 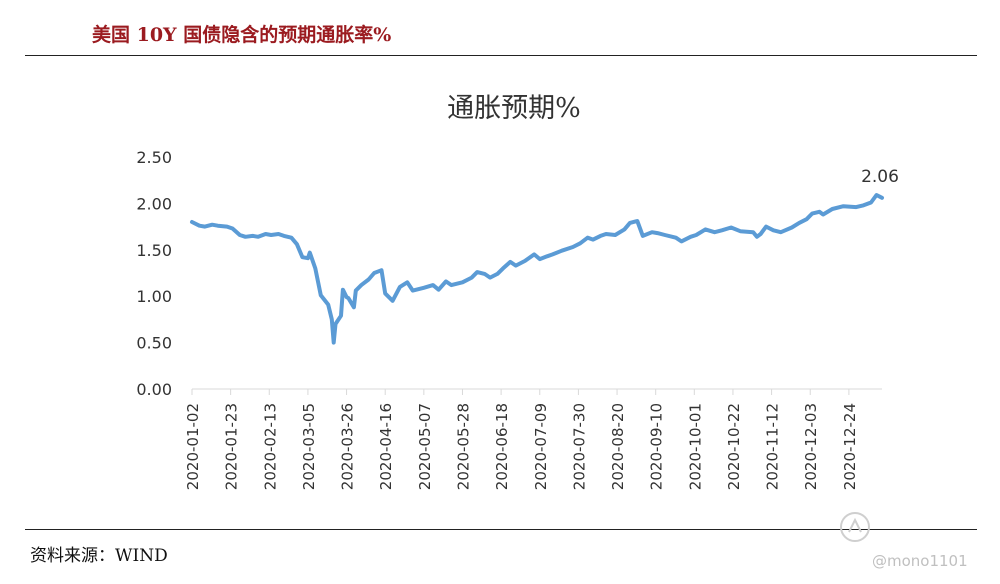 What do you see at coordinates (618, 446) in the screenshot?
I see `x-tick-label: 2020-08-20` at bounding box center [618, 446].